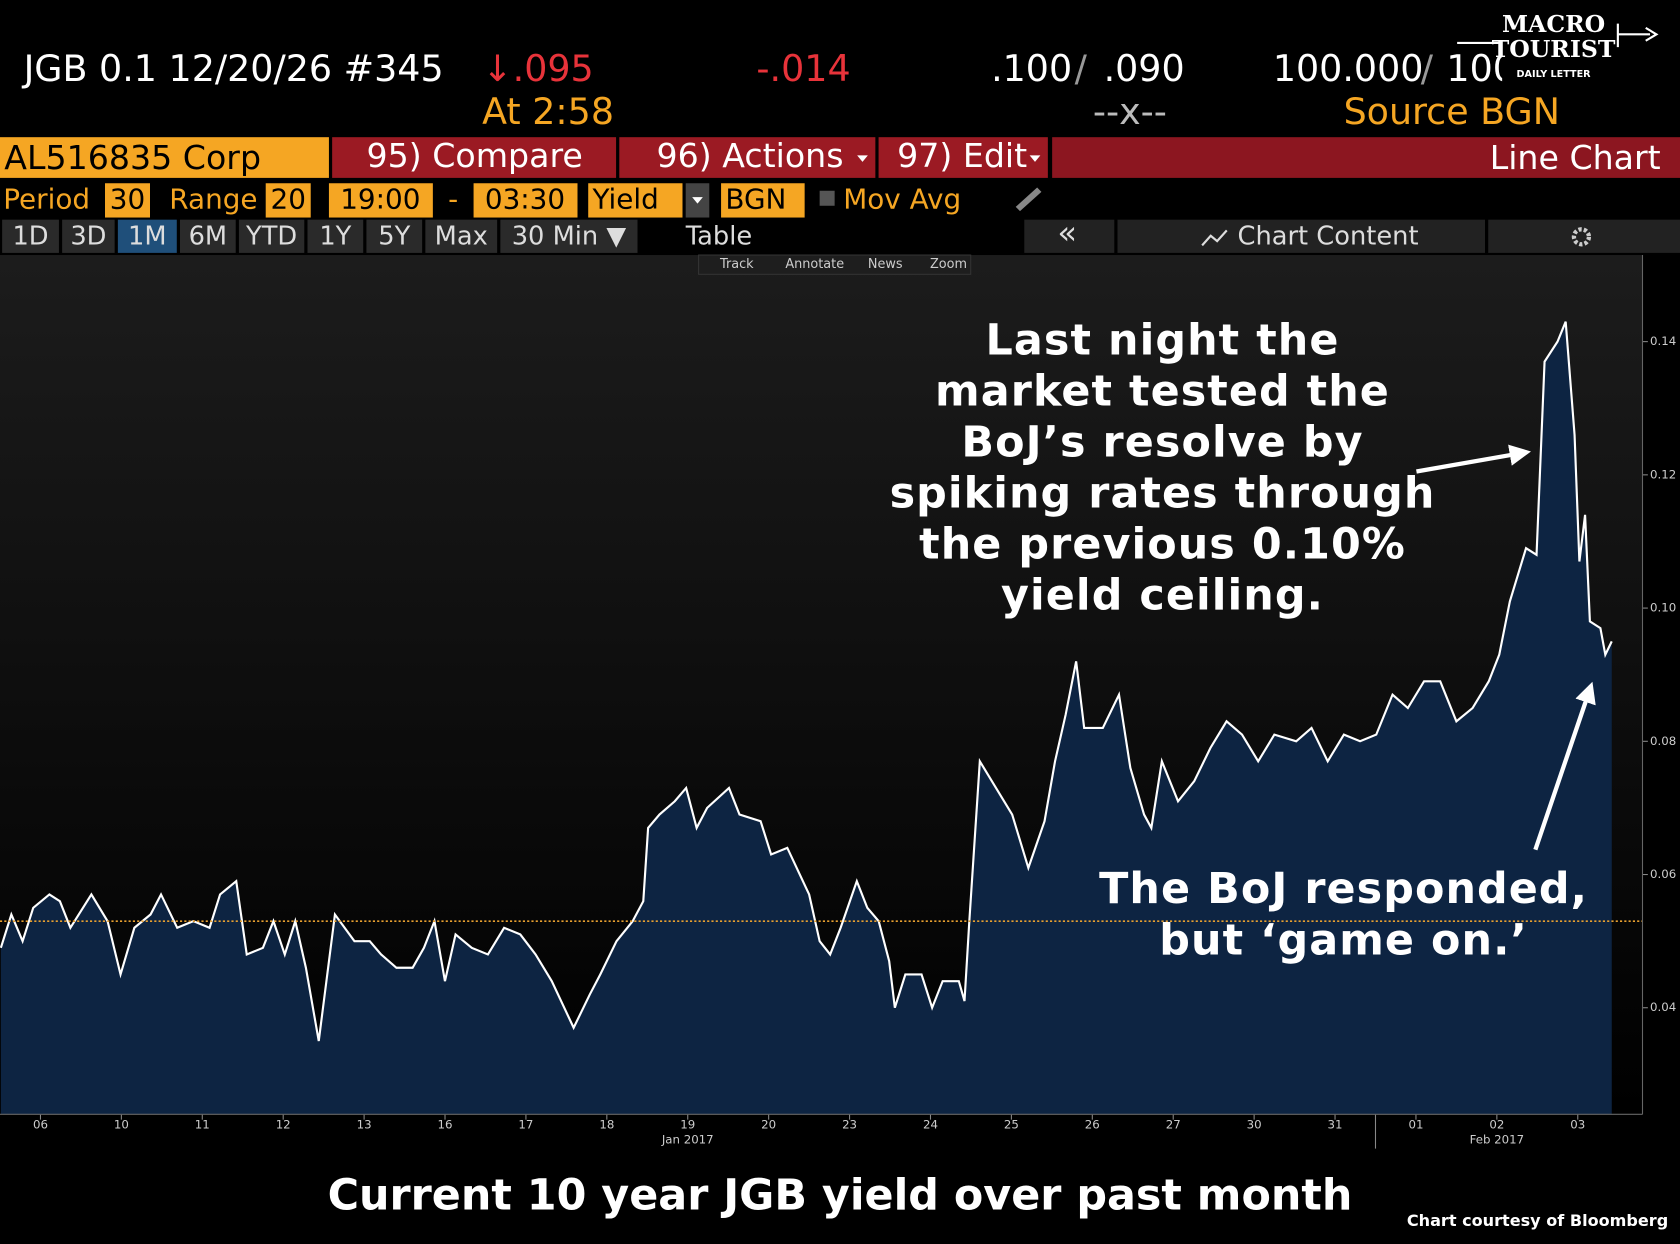 The width and height of the screenshot is (1680, 1244). Describe the element at coordinates (1092, 1125) in the screenshot. I see `x-tick-label: 26` at that location.